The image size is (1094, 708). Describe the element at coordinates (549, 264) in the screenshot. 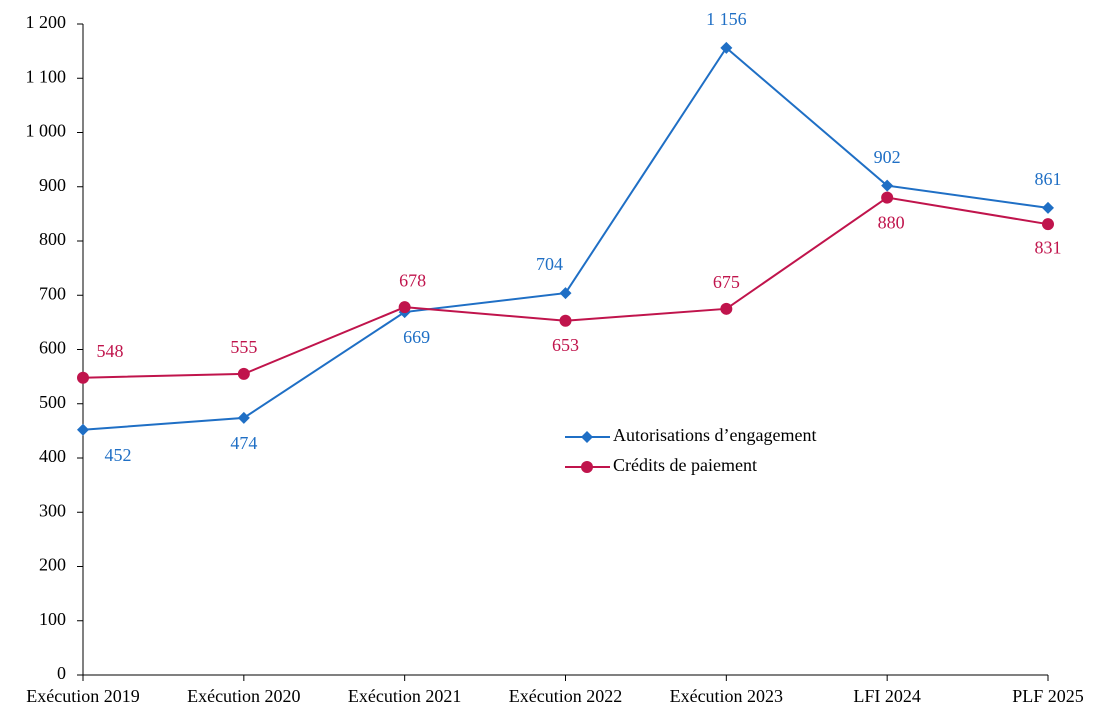

I see `data-label: 704` at that location.